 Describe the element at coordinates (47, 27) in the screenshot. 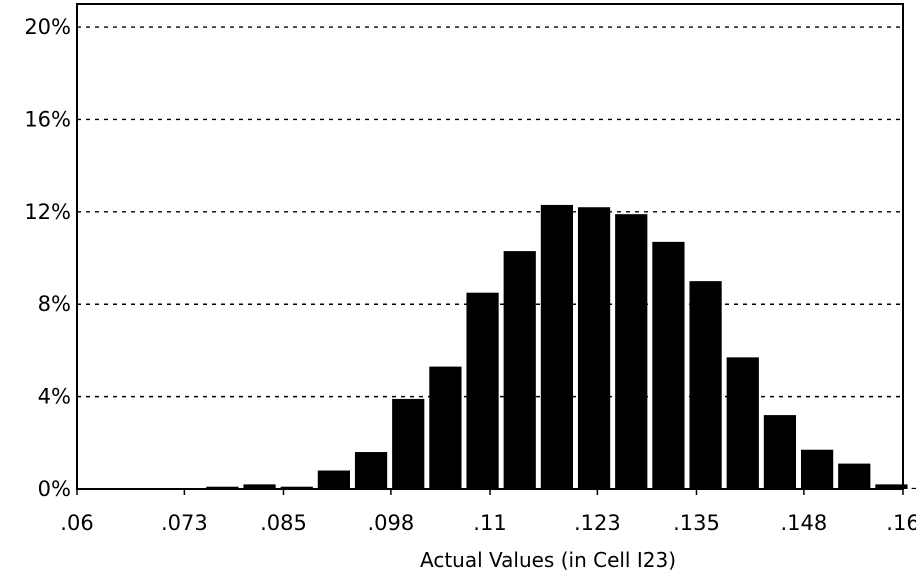

I see `y-tick-label: 20%` at that location.